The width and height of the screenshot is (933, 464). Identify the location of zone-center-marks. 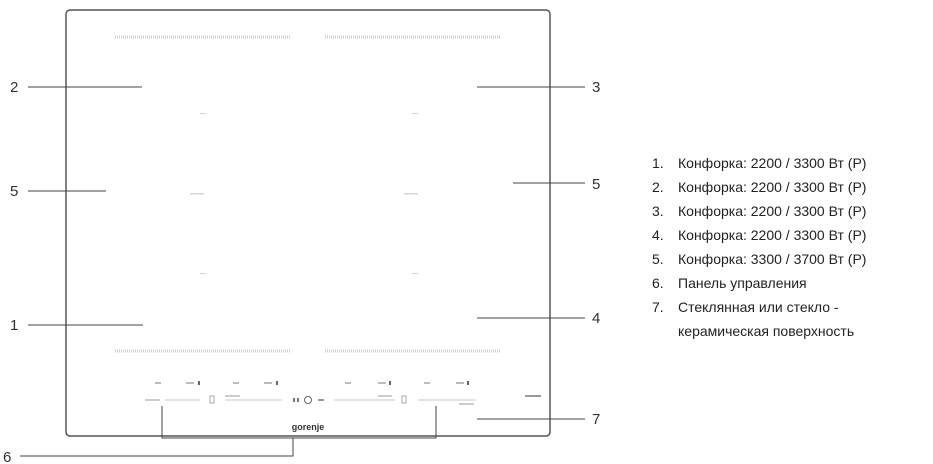
(304, 193).